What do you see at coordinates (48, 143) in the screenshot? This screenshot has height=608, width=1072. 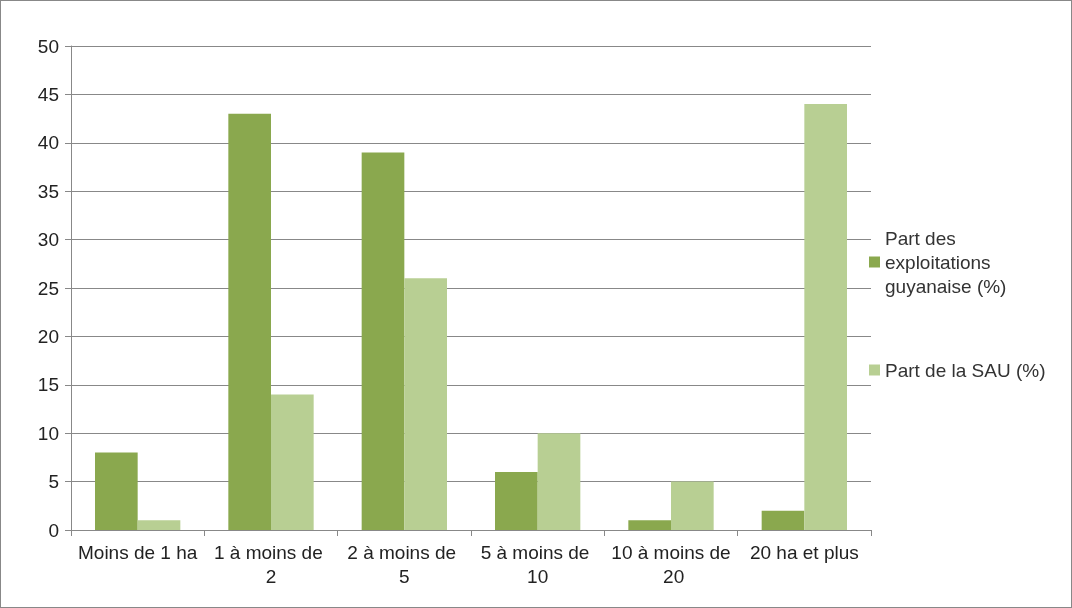 I see `y-tick-label: 40` at bounding box center [48, 143].